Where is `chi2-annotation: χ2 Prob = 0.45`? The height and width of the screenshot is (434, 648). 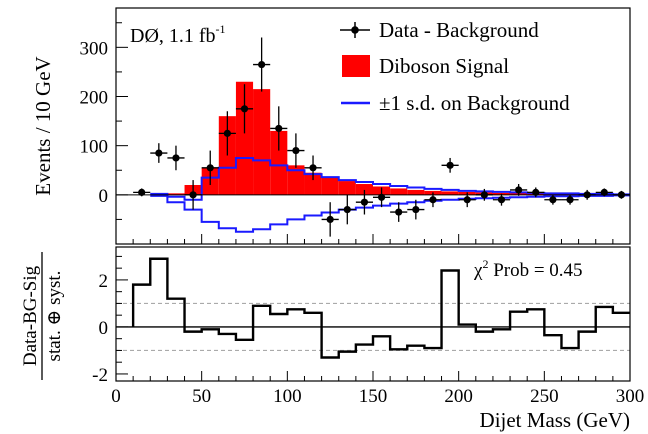
chi2-annotation: χ2 Prob = 0.45 is located at coordinates (528, 269).